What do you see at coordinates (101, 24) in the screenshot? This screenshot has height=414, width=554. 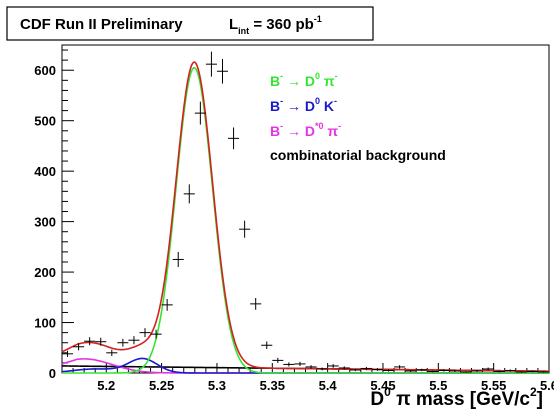 I see `experiment-label: CDF Run II Preliminary` at bounding box center [101, 24].